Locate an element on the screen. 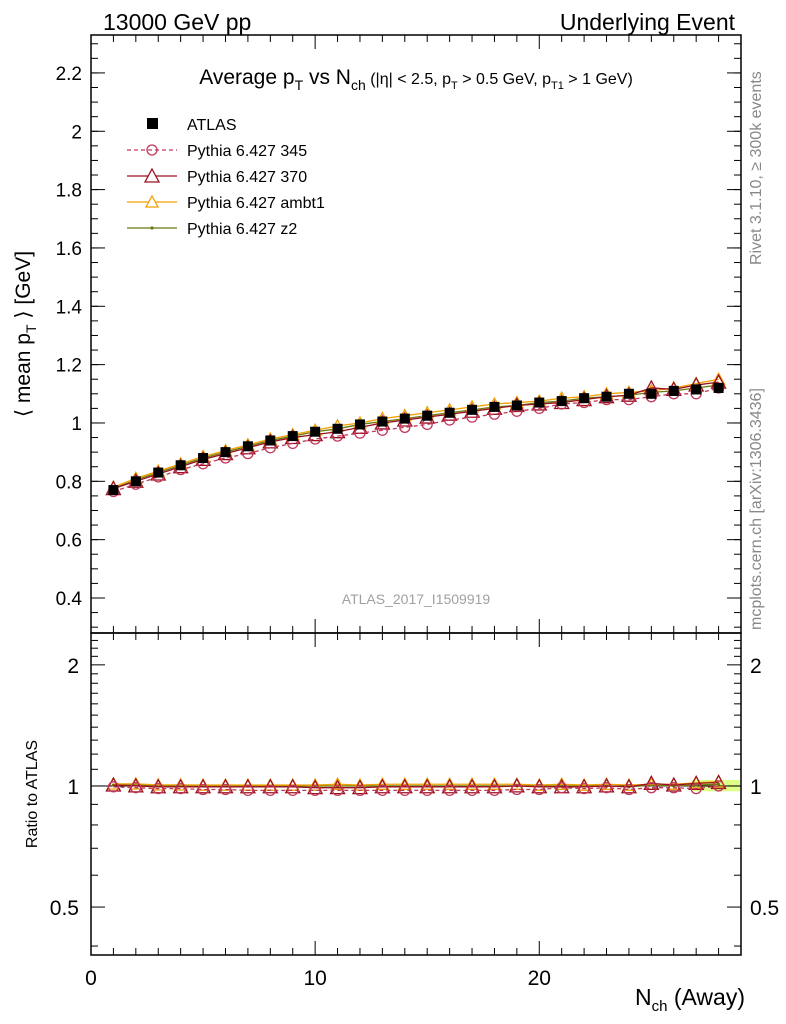 This screenshot has width=786, height=1024. legend-entry-370: Pythia 6.427 370 is located at coordinates (217, 176).